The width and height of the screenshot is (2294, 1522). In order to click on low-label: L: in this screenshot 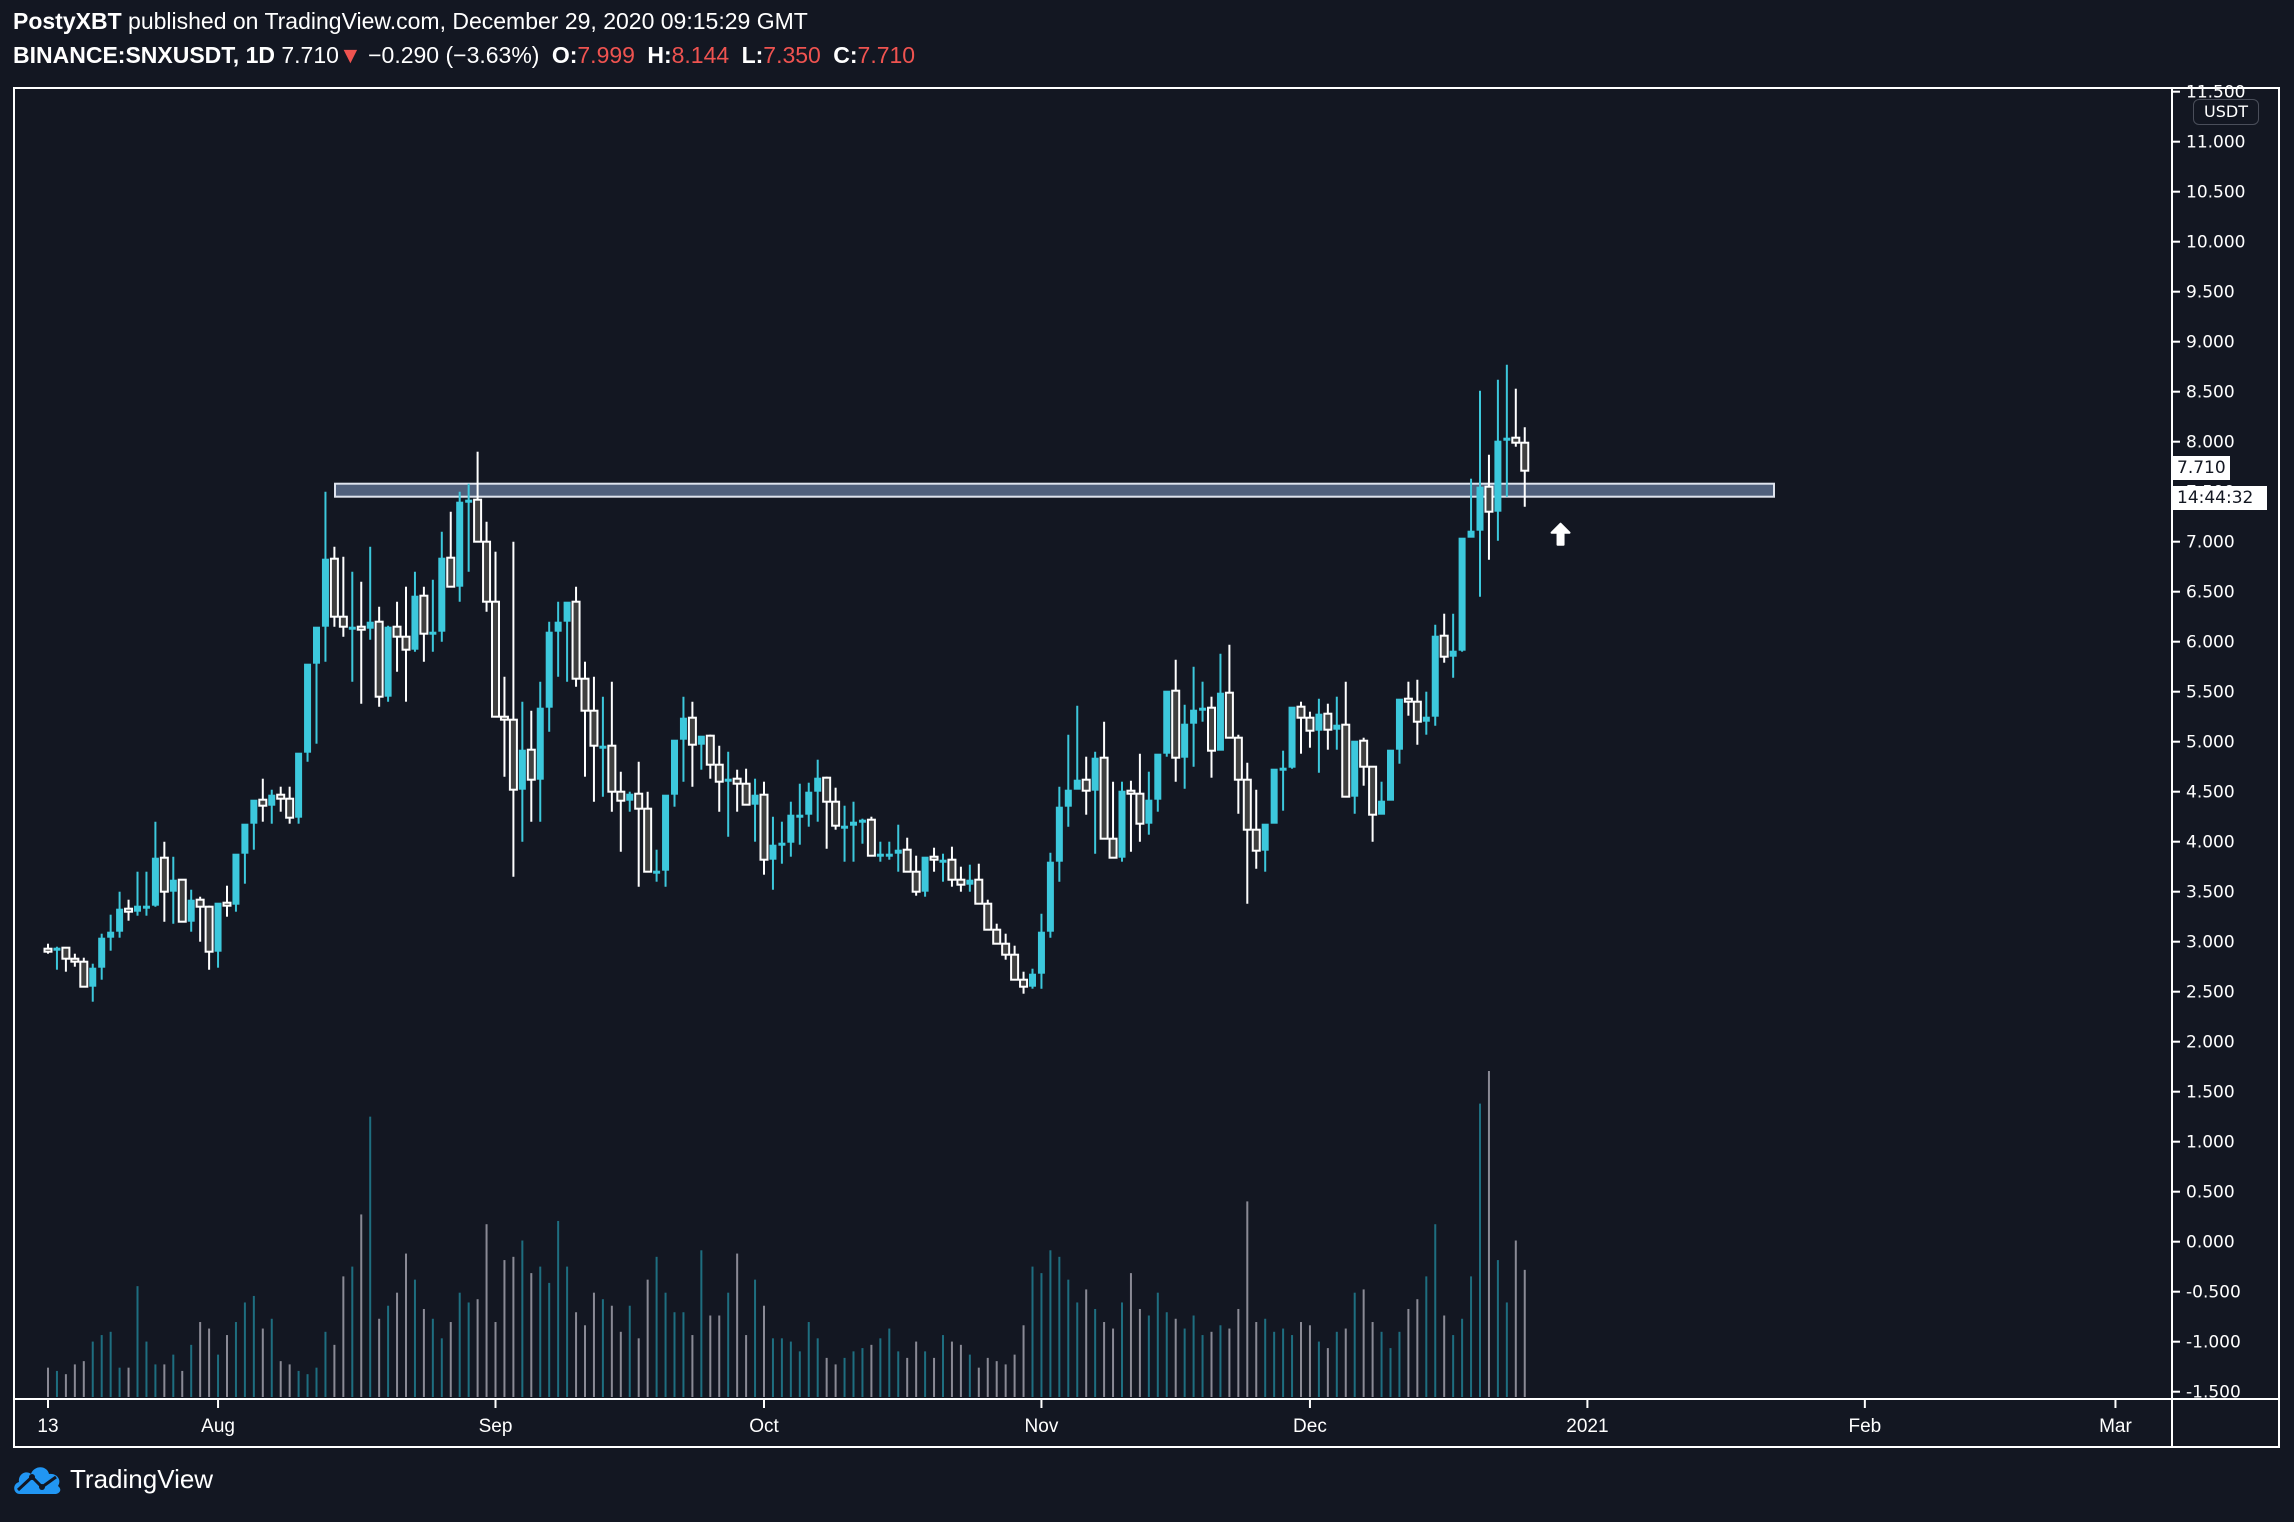, I will do `click(752, 55)`.